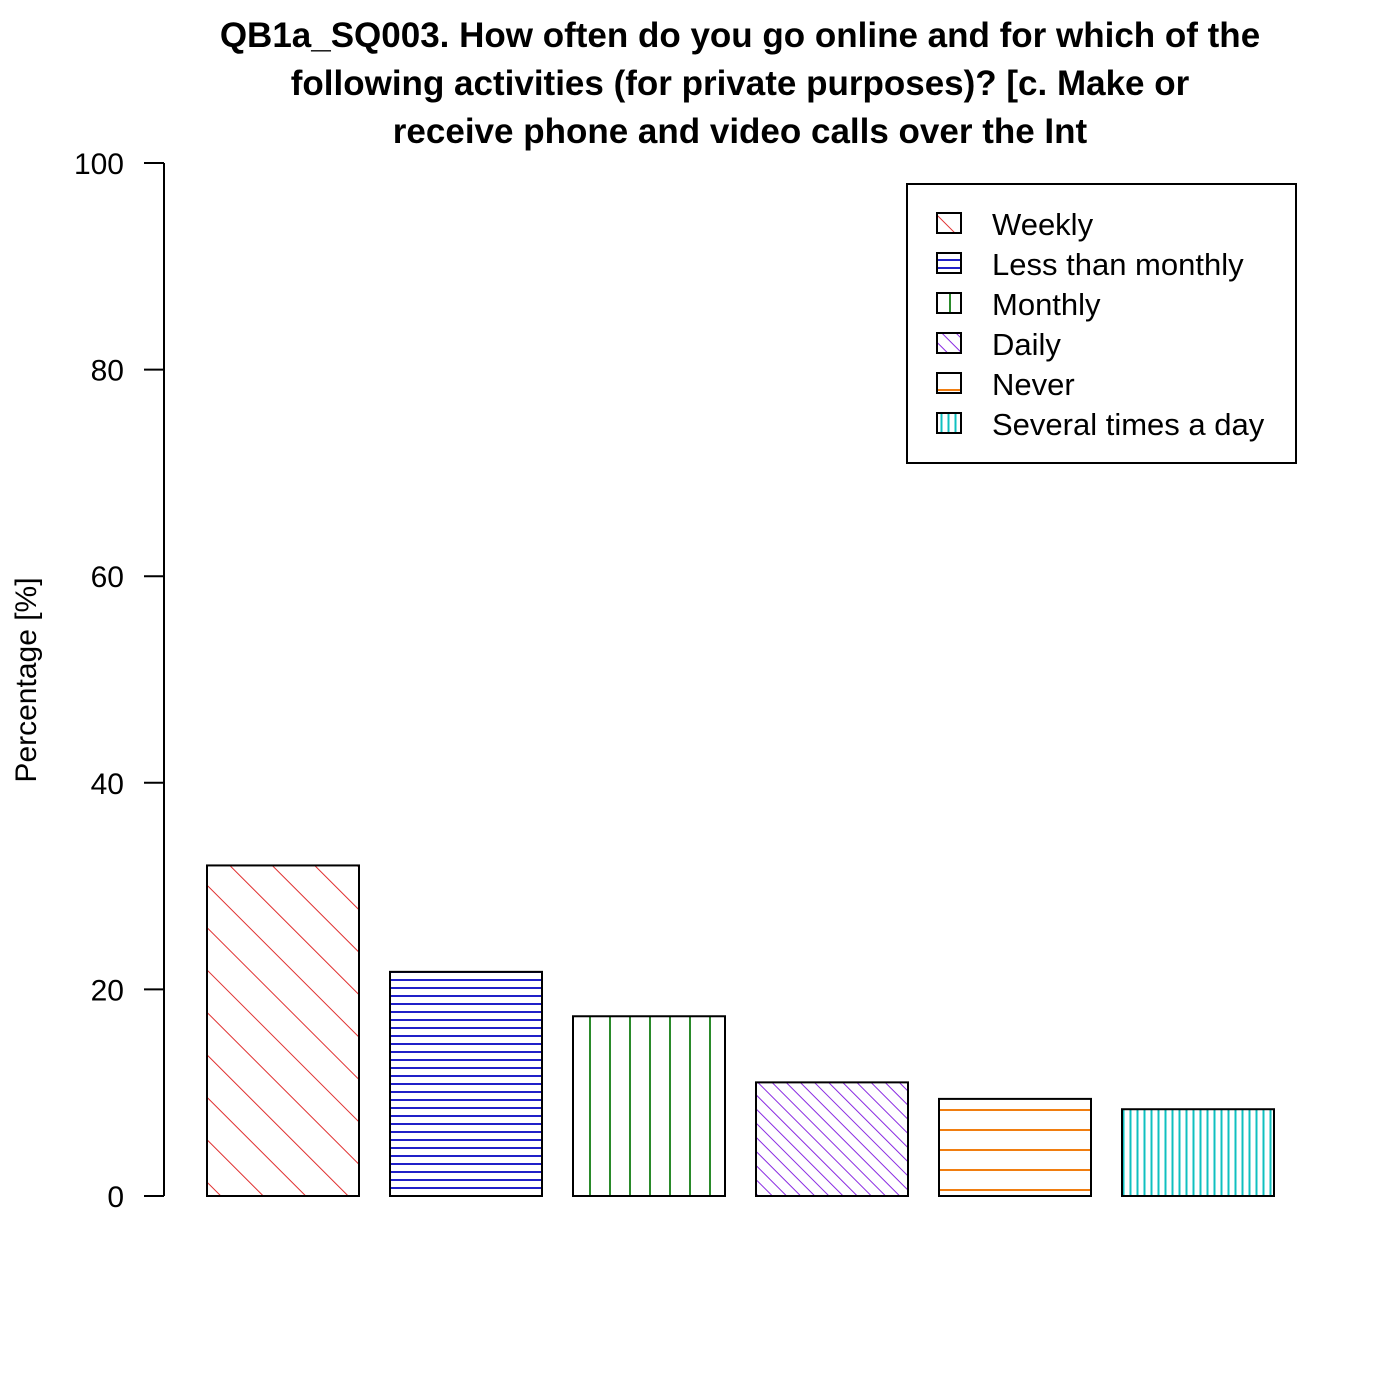 The height and width of the screenshot is (1400, 1400). I want to click on y-axis-ticks: 0 20 40 60 80 100, so click(119, 681).